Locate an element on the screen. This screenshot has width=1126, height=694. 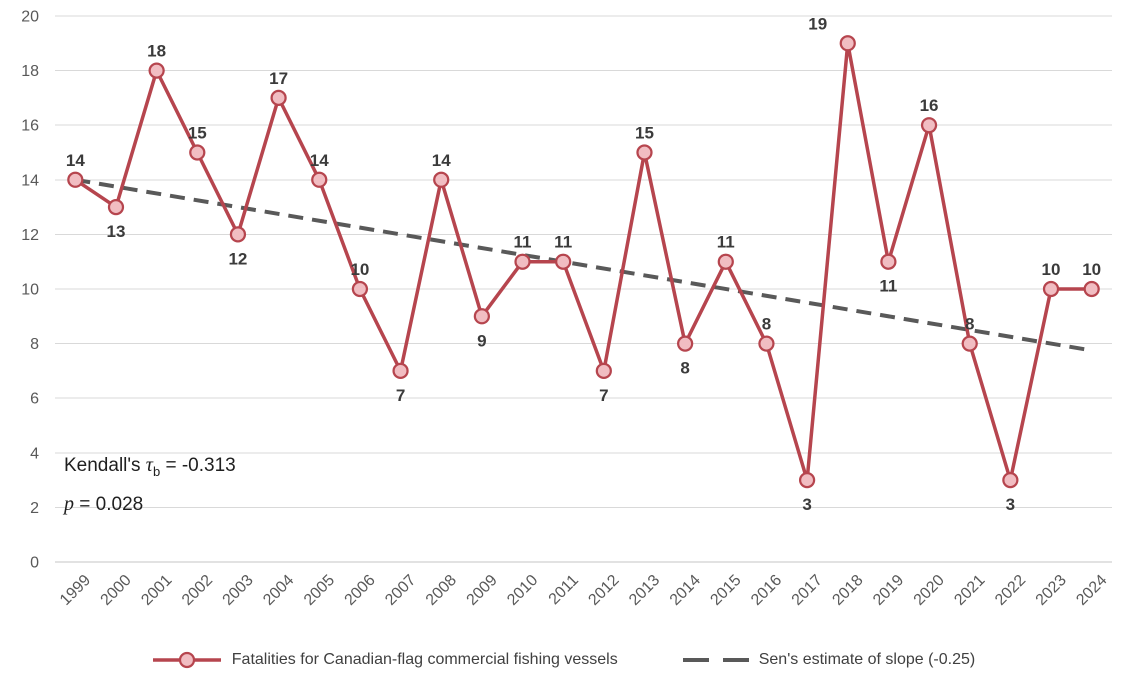
kendall-value: = -0.313 is located at coordinates (198, 465).